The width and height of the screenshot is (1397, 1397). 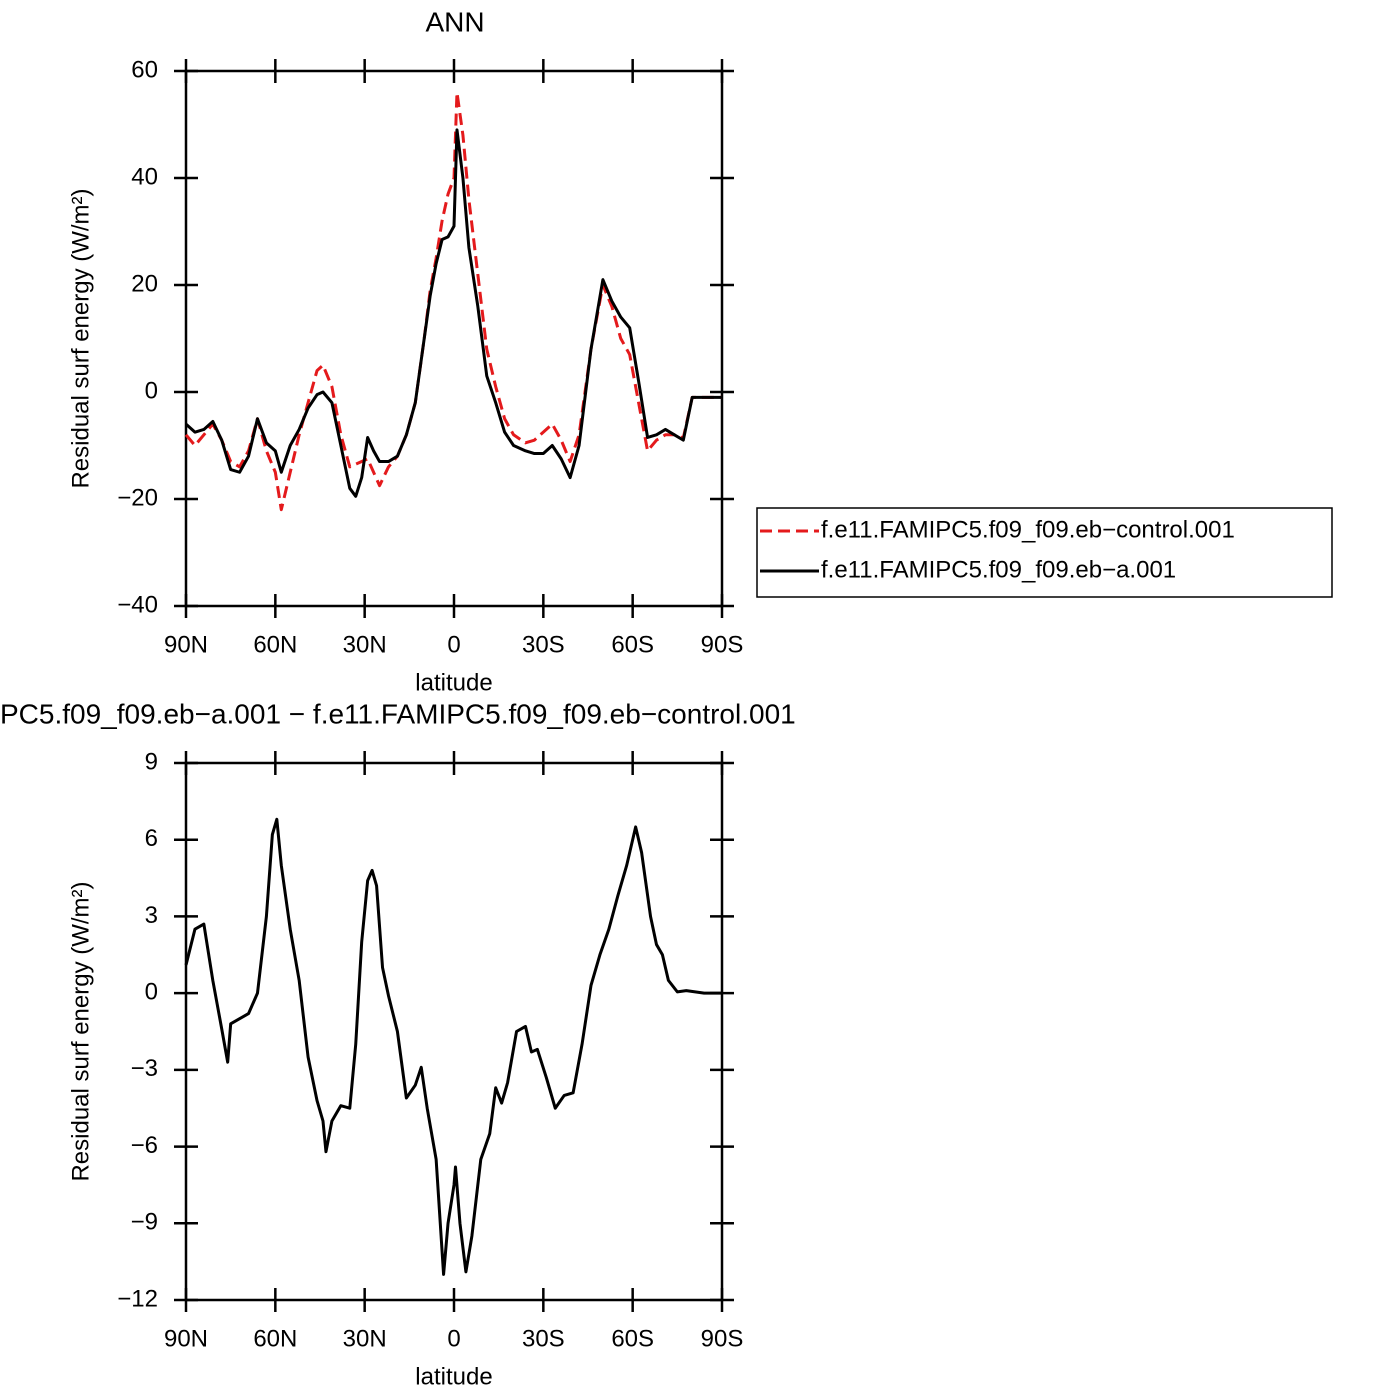 I want to click on plot-frame, so click(x=454, y=1031).